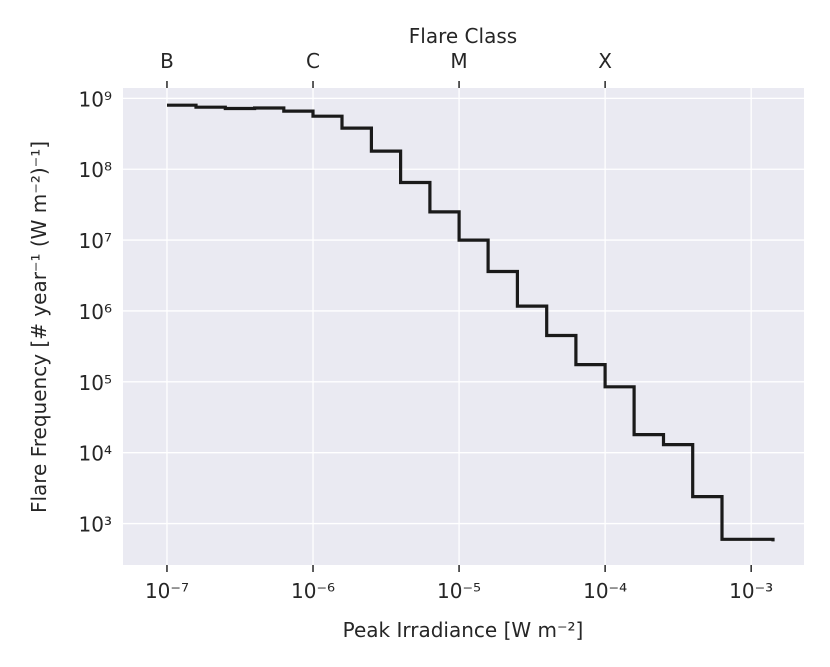 Image resolution: width=830 pixels, height=667 pixels. Describe the element at coordinates (463, 630) in the screenshot. I see `x-axis-label: Peak Irradiance [W m⁻²]` at that location.